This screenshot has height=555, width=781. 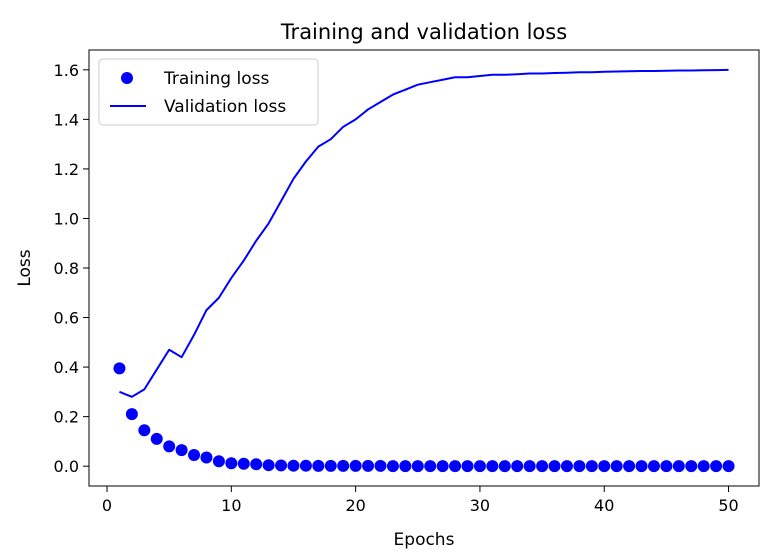 What do you see at coordinates (355, 505) in the screenshot?
I see `x-tick-label: 20` at bounding box center [355, 505].